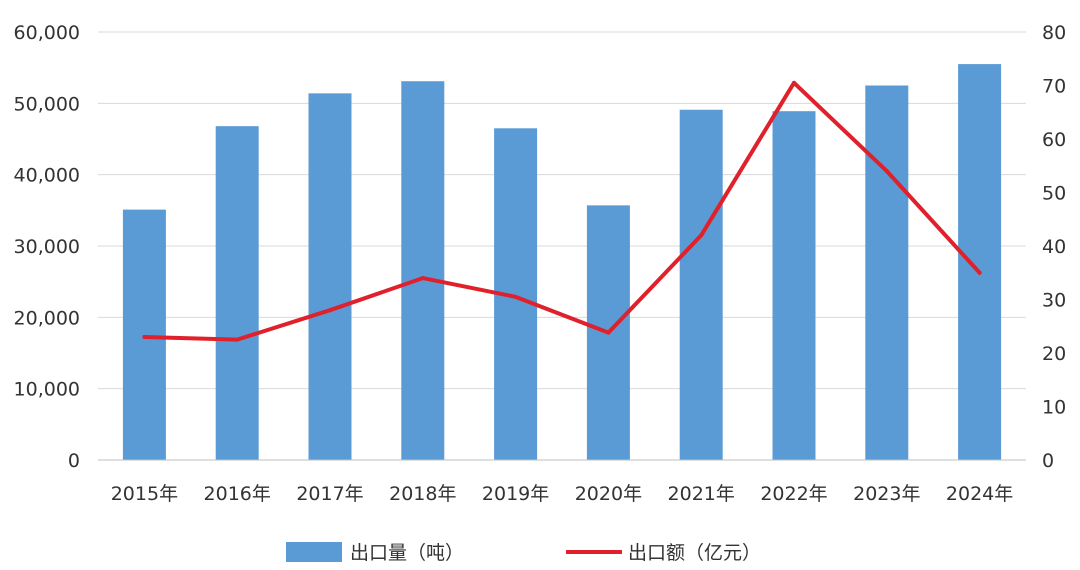 Image resolution: width=1080 pixels, height=570 pixels. What do you see at coordinates (237, 339) in the screenshot?
I see `line-point-2016年` at bounding box center [237, 339].